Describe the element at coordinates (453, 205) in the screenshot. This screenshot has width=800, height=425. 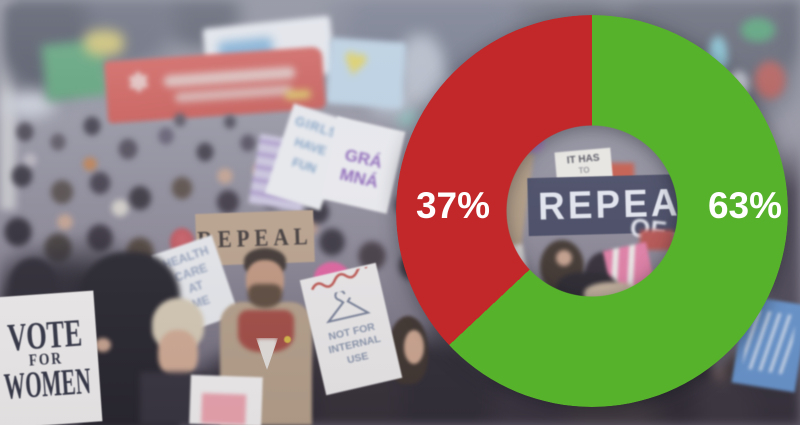
I see `red-slice-label: 37%` at that location.